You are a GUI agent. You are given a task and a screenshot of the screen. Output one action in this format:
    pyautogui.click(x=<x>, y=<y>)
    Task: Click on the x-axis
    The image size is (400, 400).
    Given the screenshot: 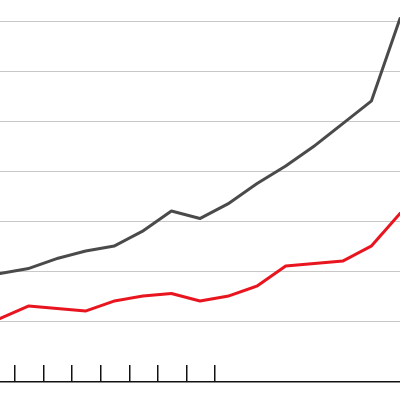 What is the action you would take?
    pyautogui.click(x=200, y=374)
    